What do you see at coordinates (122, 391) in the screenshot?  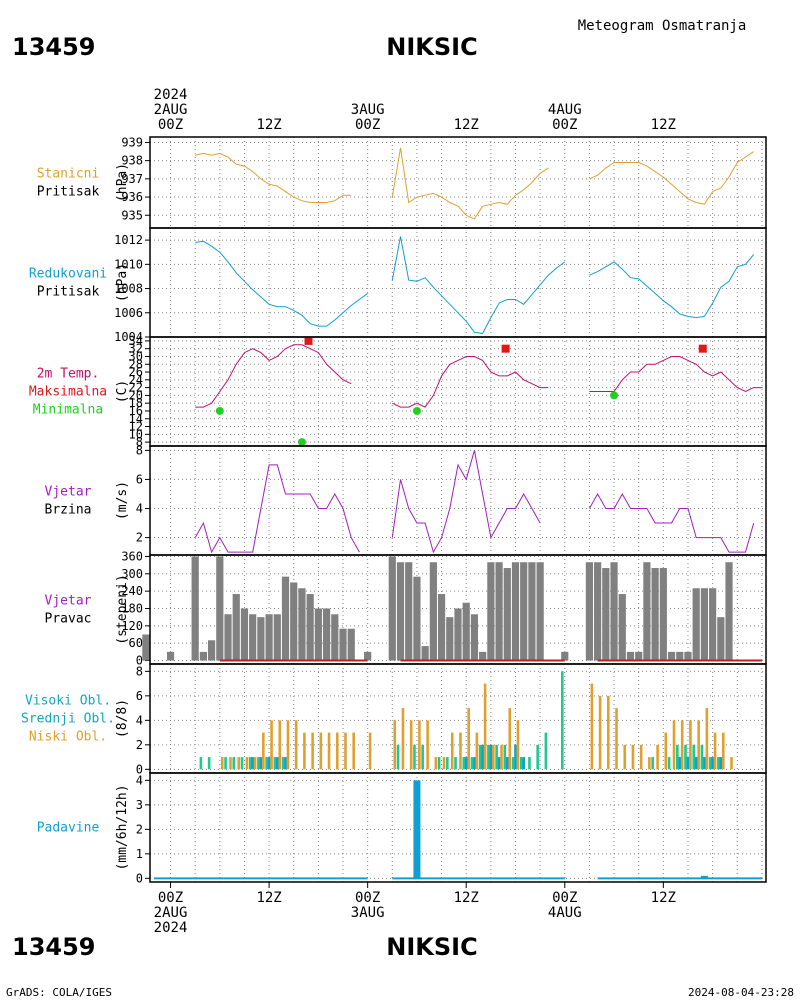 I see `y-axis-label: (C)` at bounding box center [122, 391].